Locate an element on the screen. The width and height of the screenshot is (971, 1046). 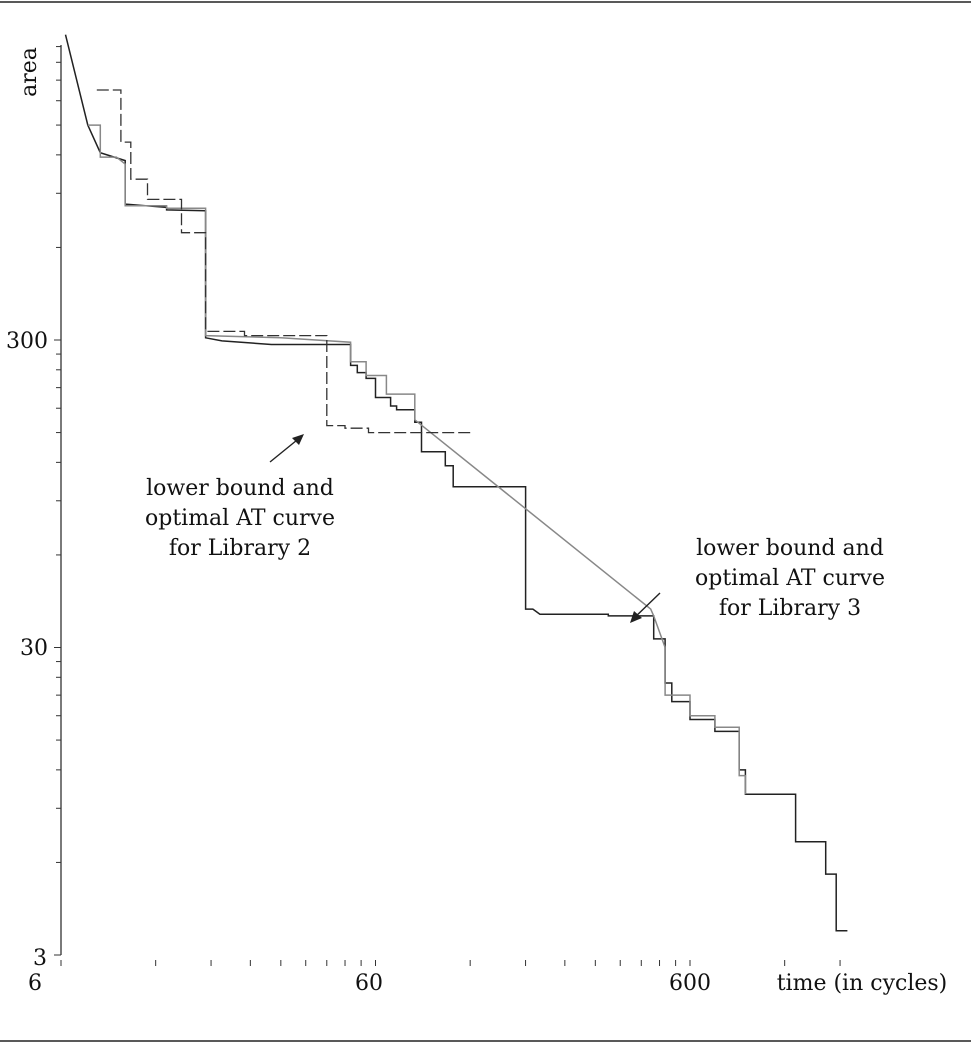
annotation-library-2-line-3: for Library 2 is located at coordinates (240, 548).